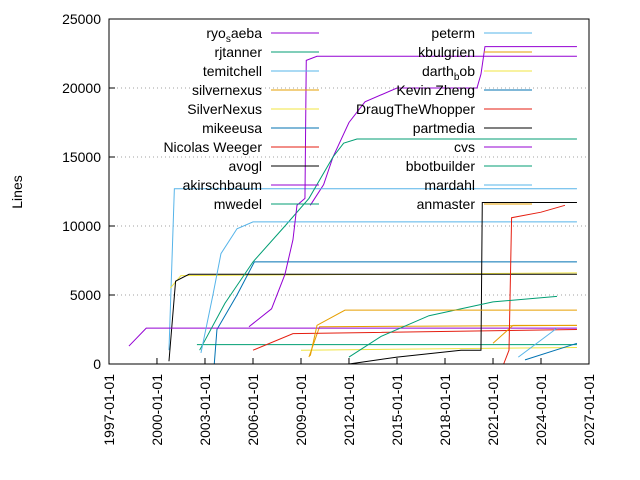  Describe the element at coordinates (232, 71) in the screenshot. I see `legend-label: temitchell` at that location.